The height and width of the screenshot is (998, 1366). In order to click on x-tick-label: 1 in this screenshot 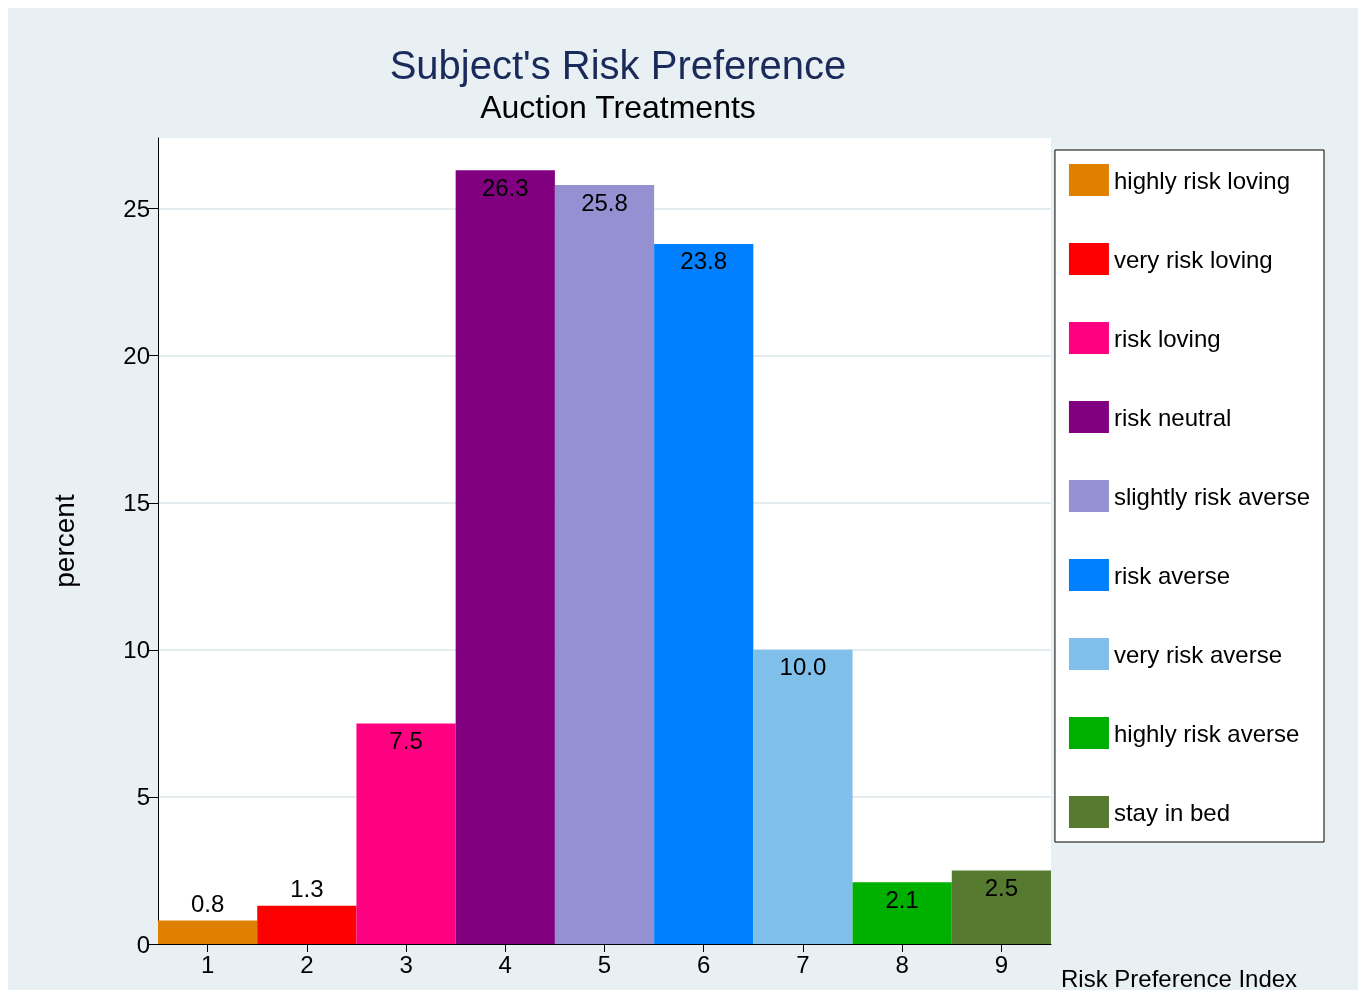, I will do `click(207, 964)`.